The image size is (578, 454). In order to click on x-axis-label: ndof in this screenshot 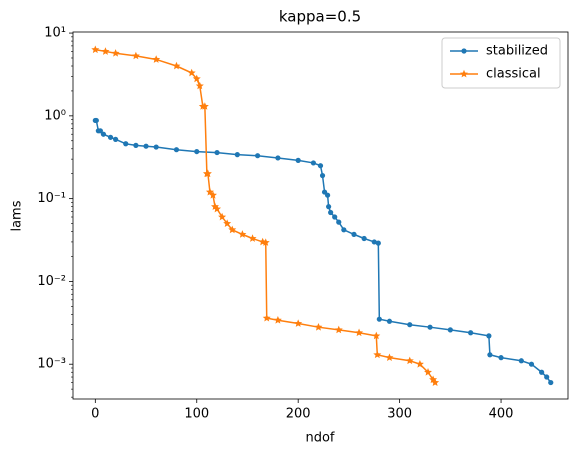, I will do `click(319, 438)`.